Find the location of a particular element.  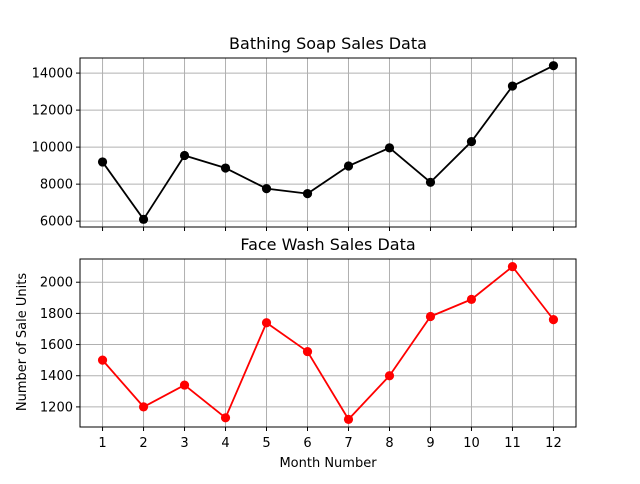

bathing-soap-y-tick-label: 10000 is located at coordinates (52, 148).